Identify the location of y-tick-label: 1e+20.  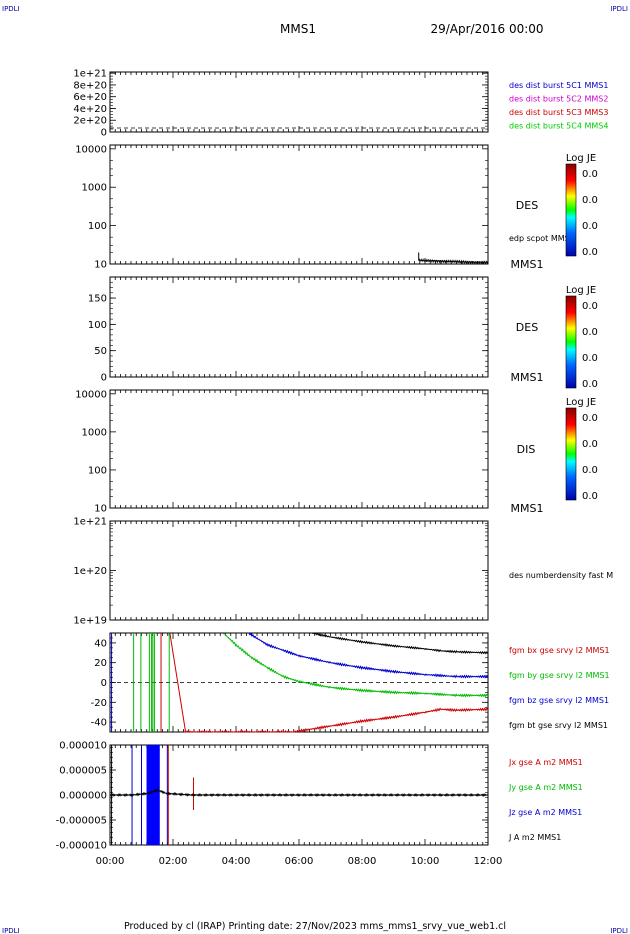
(90, 571).